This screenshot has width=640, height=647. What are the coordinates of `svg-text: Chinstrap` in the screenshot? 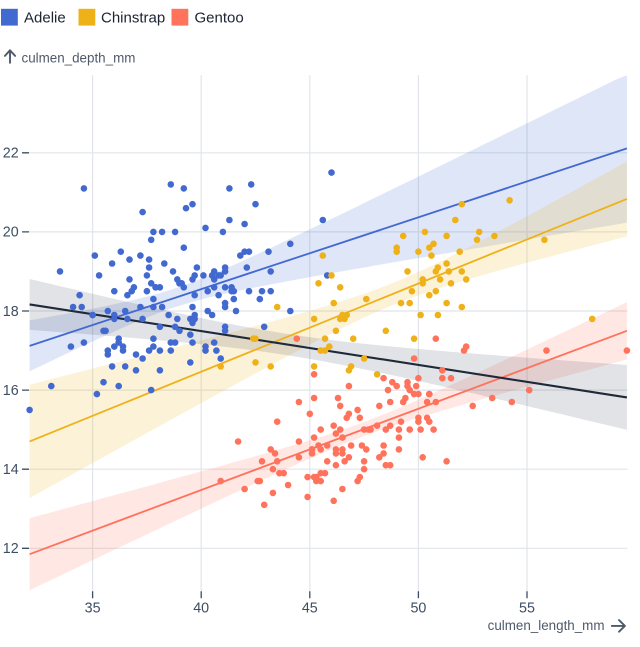 It's located at (133, 17).